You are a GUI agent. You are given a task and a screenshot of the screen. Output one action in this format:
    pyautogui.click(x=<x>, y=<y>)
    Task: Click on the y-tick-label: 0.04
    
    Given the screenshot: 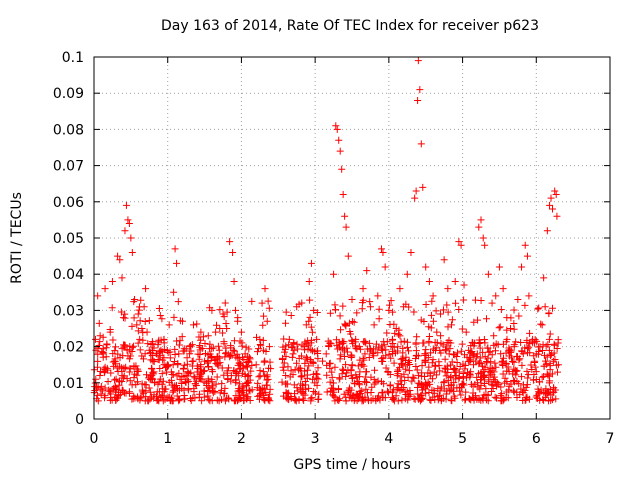 What is the action you would take?
    pyautogui.click(x=68, y=275)
    